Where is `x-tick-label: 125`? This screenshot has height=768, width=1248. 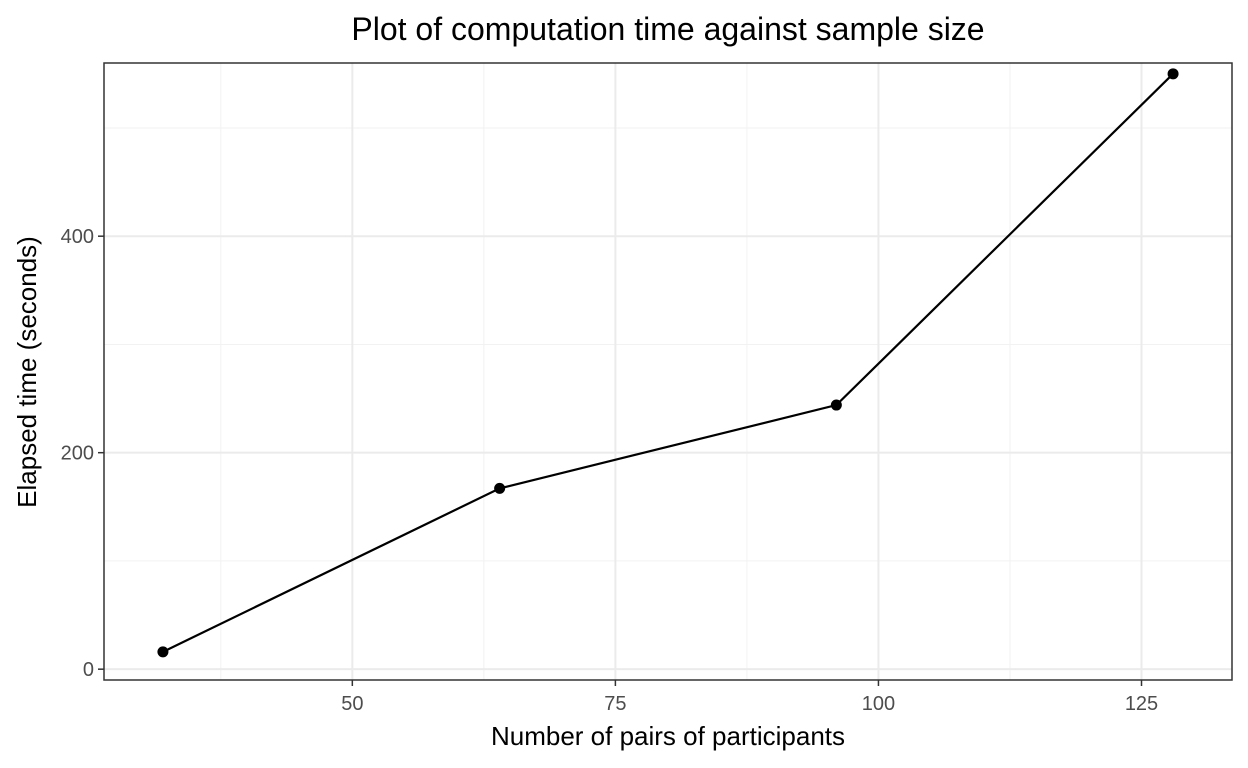
x-tick-label: 125 is located at coordinates (1141, 704).